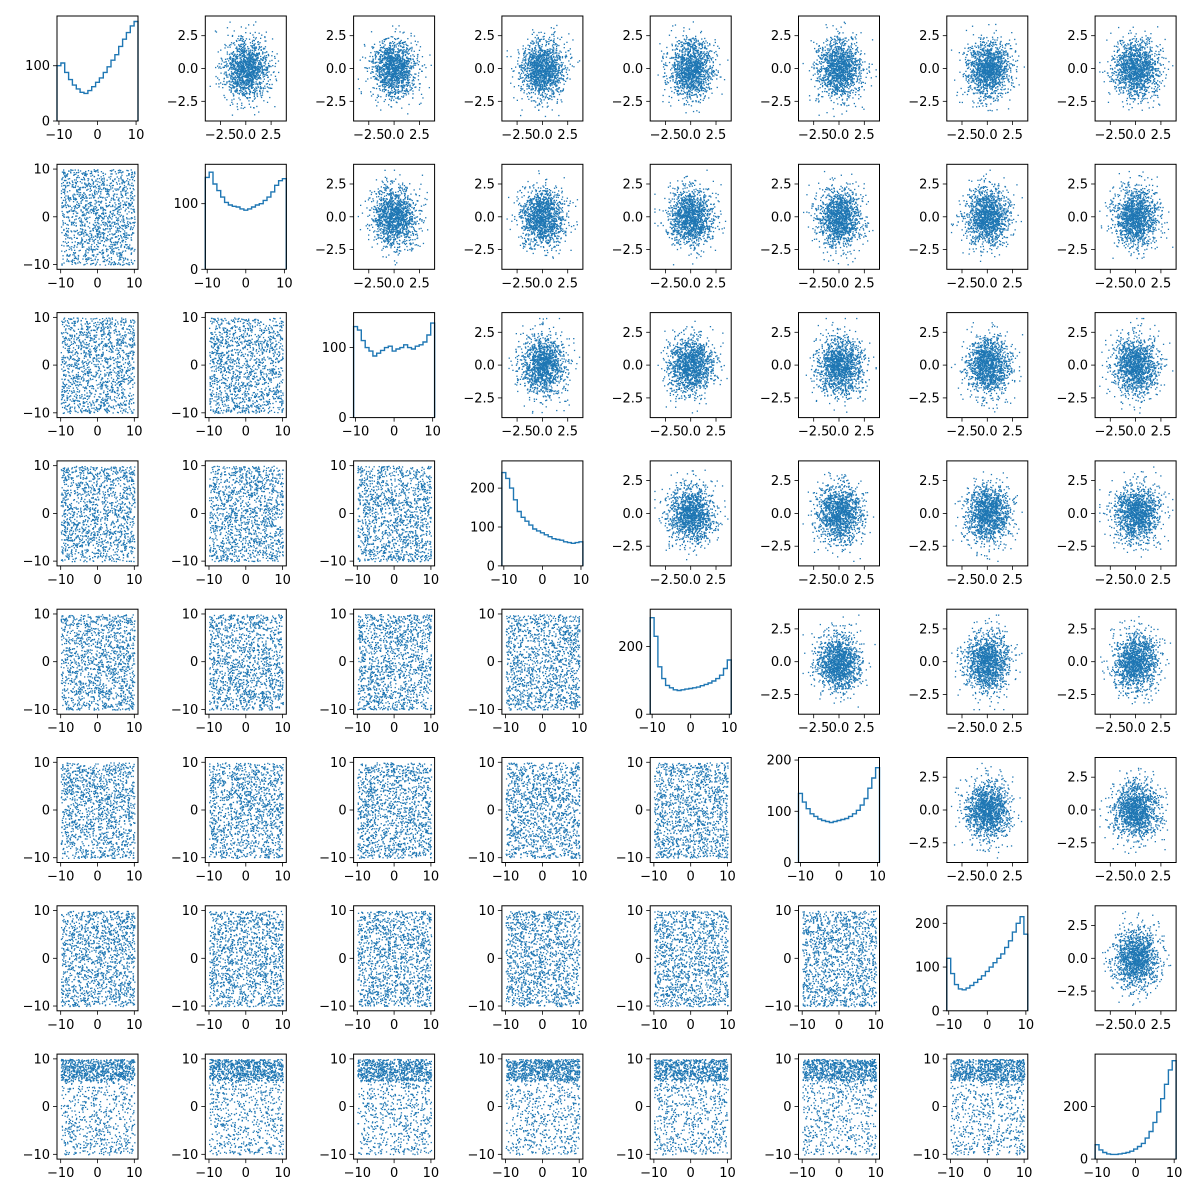  I want to click on scatter-points, so click(245, 68).